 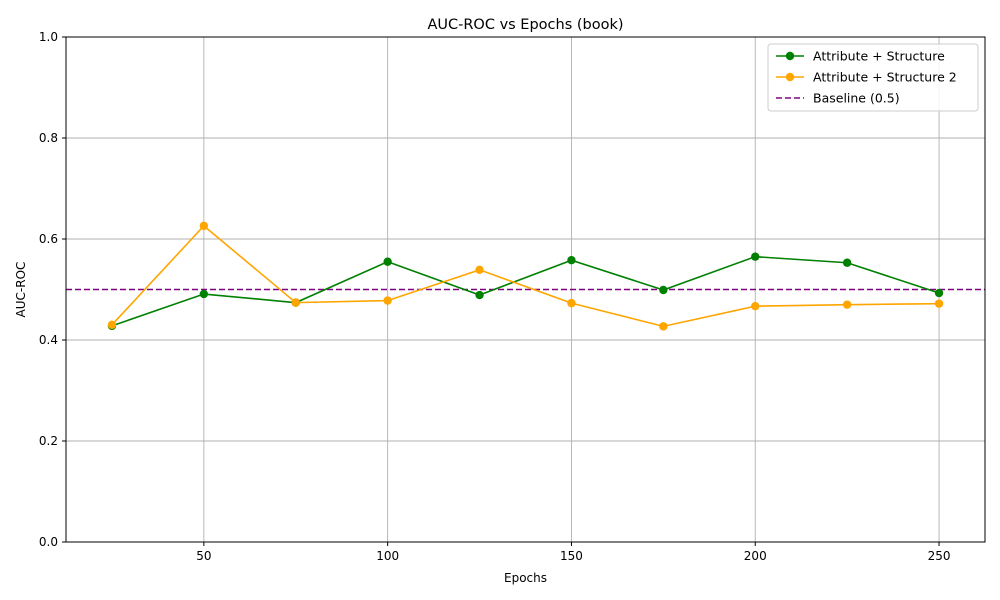 I want to click on x-tick-label: 150, so click(x=571, y=556).